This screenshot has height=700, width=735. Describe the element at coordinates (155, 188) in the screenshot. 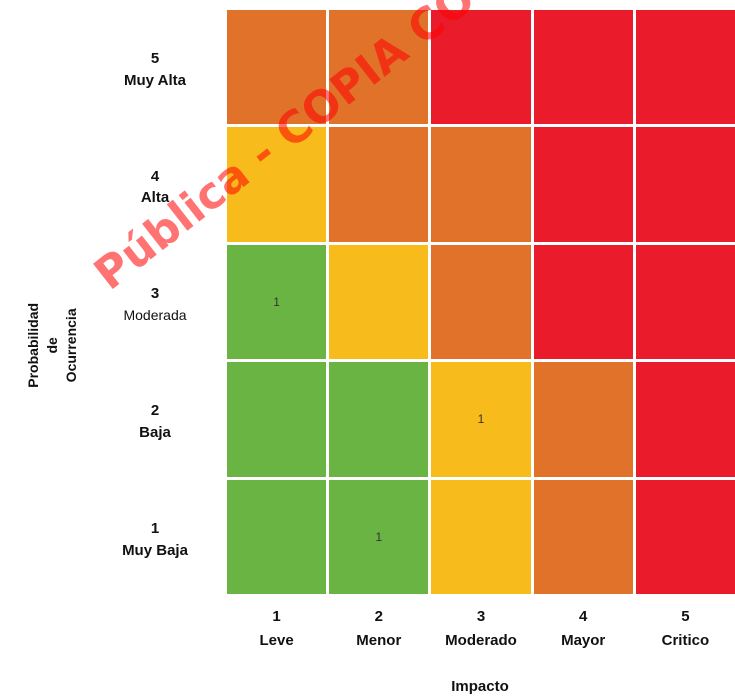

I see `probability-label: 4 Alta` at that location.